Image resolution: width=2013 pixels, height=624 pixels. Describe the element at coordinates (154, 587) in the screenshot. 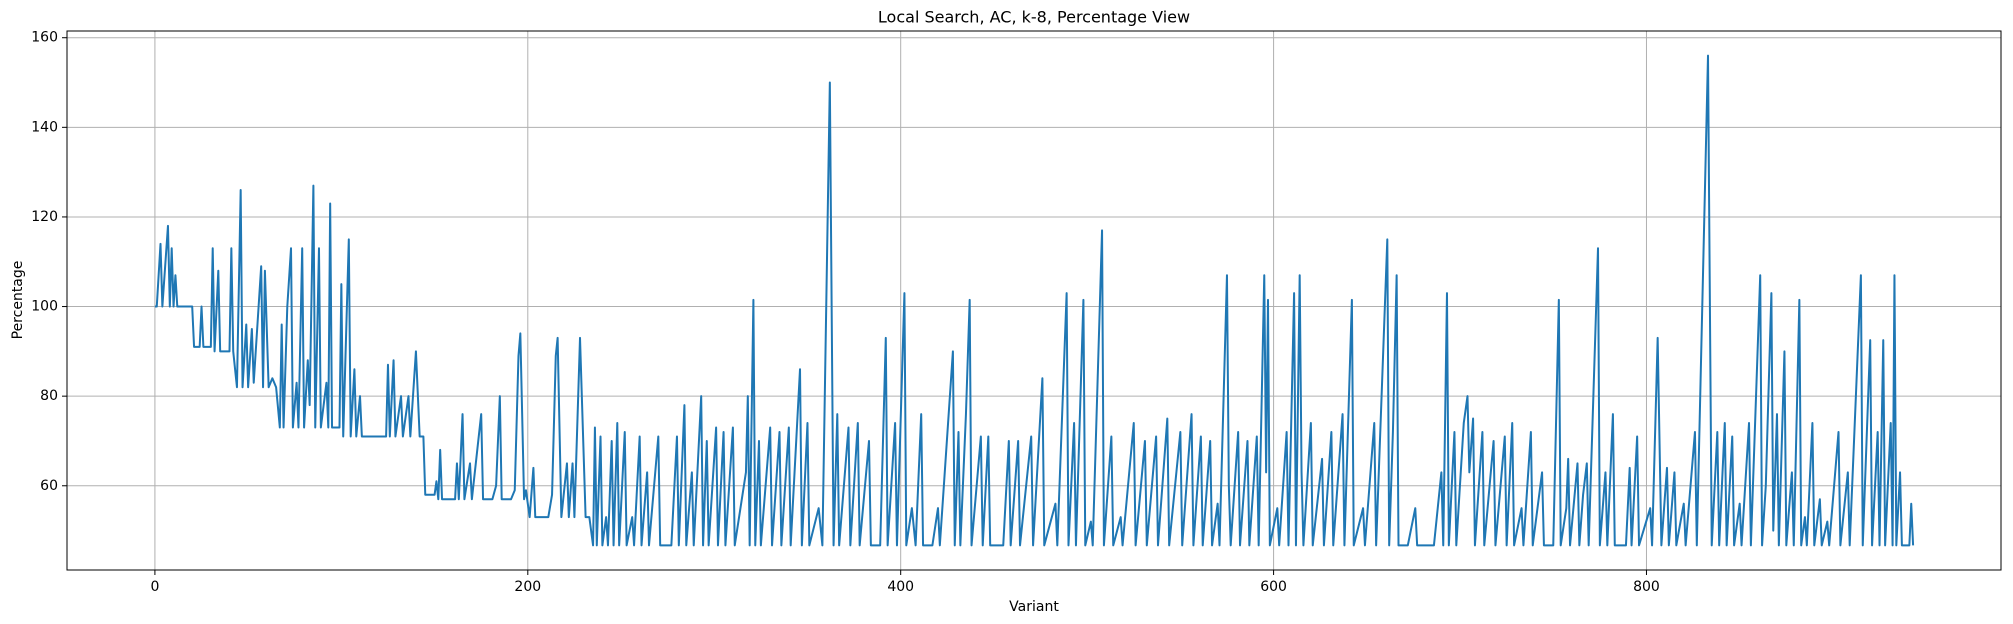

I see `x-tick-label: 0` at that location.